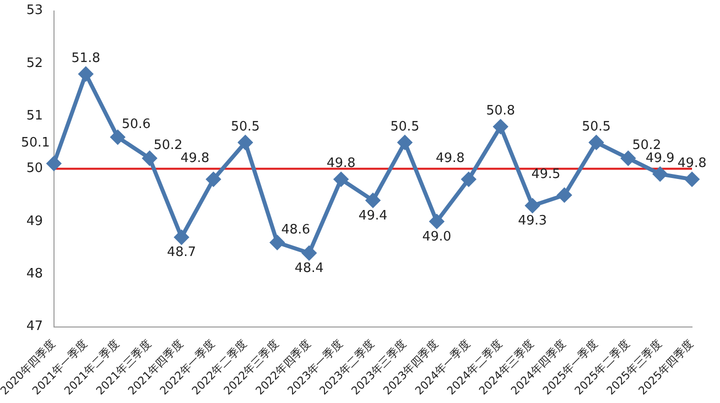 The image size is (720, 403). What do you see at coordinates (34, 168) in the screenshot?
I see `y-tick-label: 50` at bounding box center [34, 168].